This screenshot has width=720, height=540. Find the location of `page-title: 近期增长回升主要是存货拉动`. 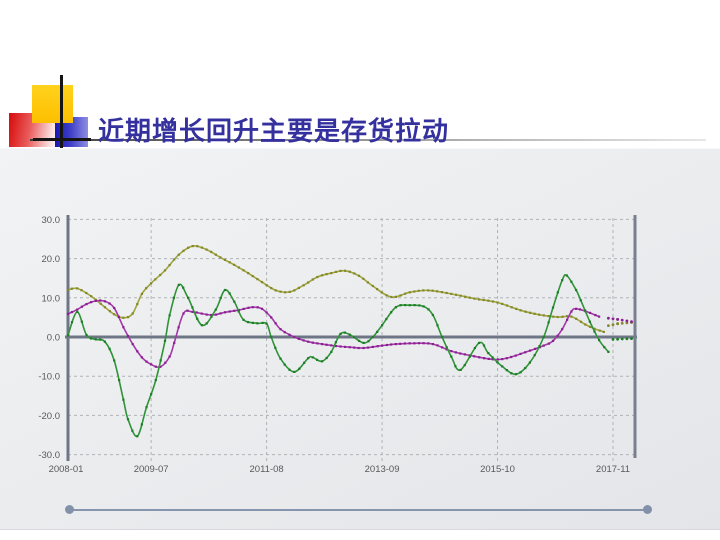

page-title: 近期增长回升主要是存货拉动 is located at coordinates (274, 132).